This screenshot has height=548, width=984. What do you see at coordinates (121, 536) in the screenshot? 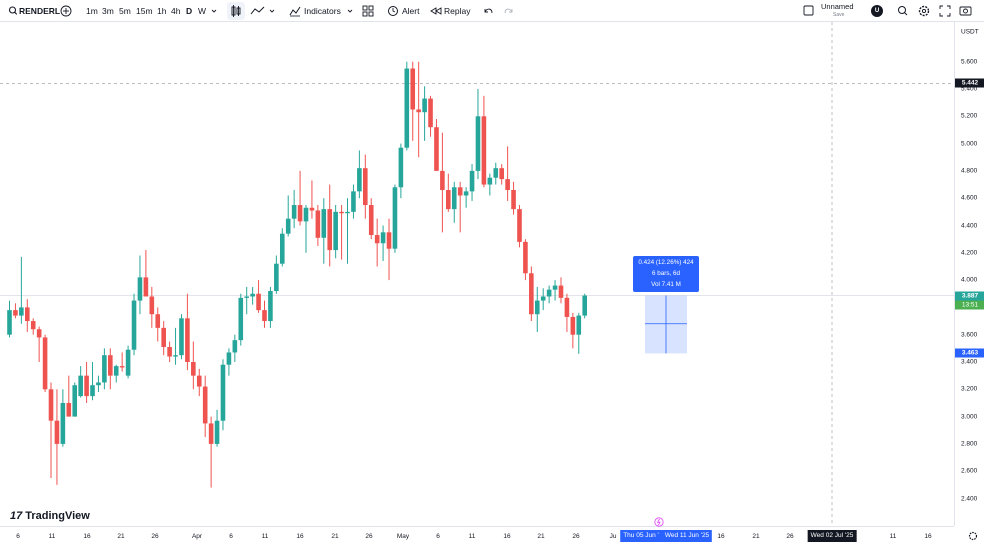
I see `time-tick: 21` at bounding box center [121, 536].